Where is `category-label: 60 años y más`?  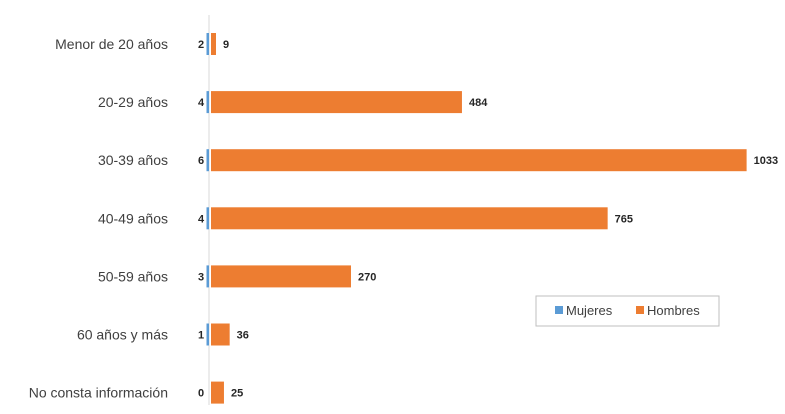 category-label: 60 años y más is located at coordinates (122, 335).